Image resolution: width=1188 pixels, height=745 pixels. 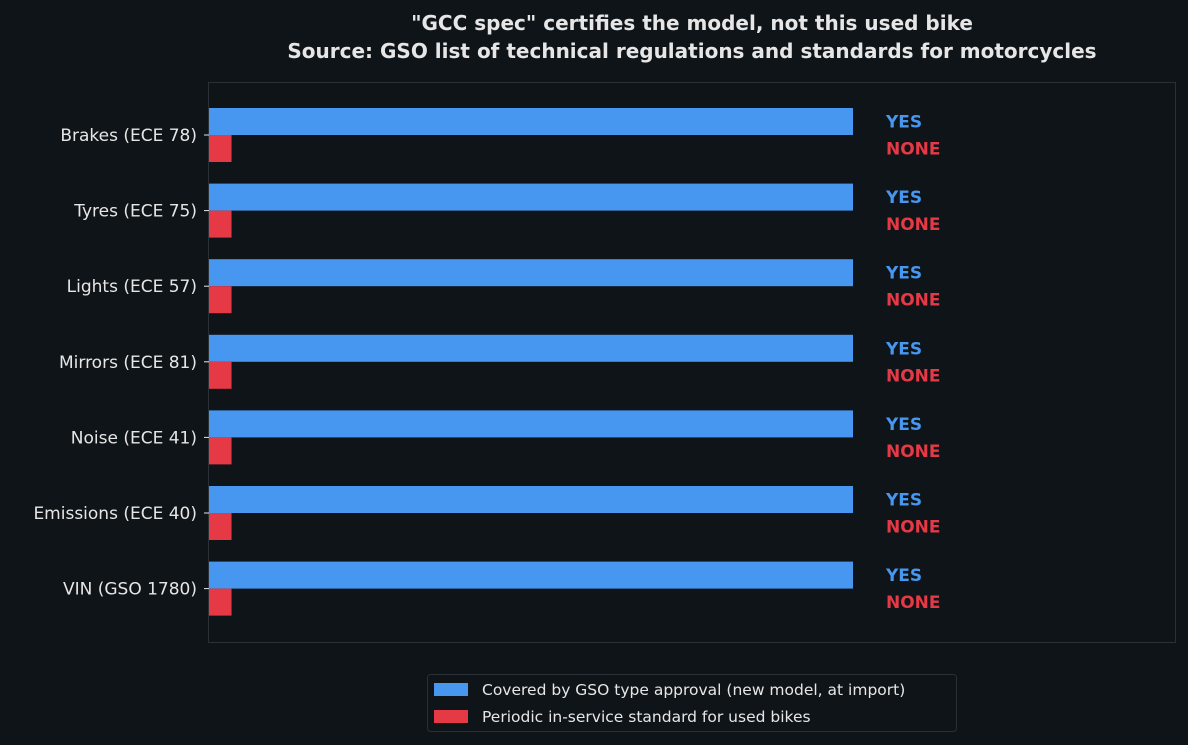 I want to click on y-axis-tick-label: Emissions (ECE 40), so click(x=115, y=514).